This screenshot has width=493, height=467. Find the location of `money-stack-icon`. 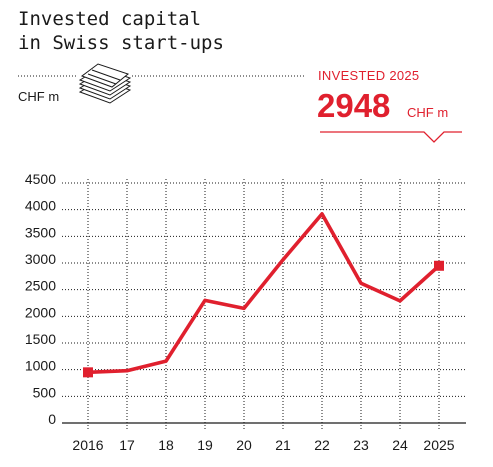

money-stack-icon is located at coordinates (105, 83).